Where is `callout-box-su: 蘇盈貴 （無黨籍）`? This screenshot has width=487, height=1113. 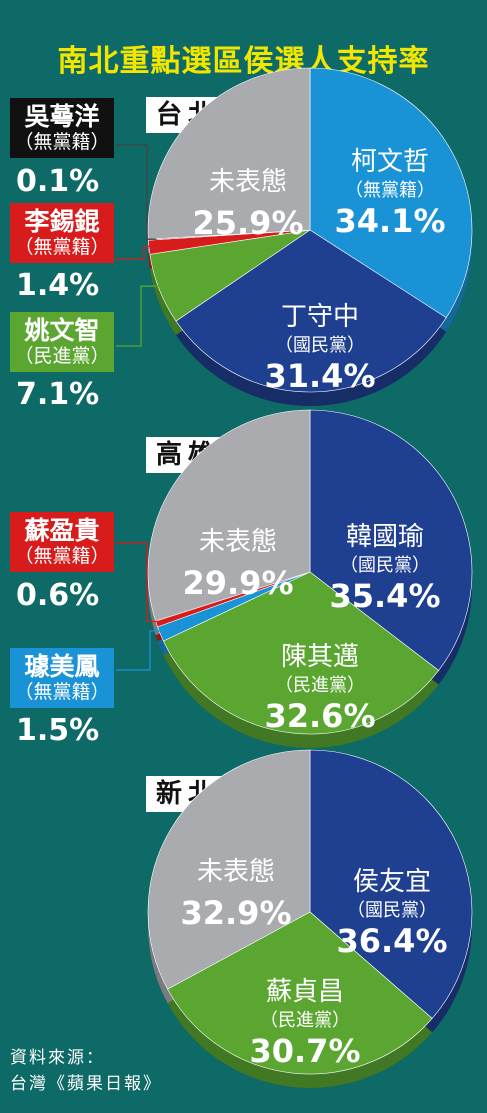 callout-box-su: 蘇盈貴 （無黨籍） is located at coordinates (62, 542).